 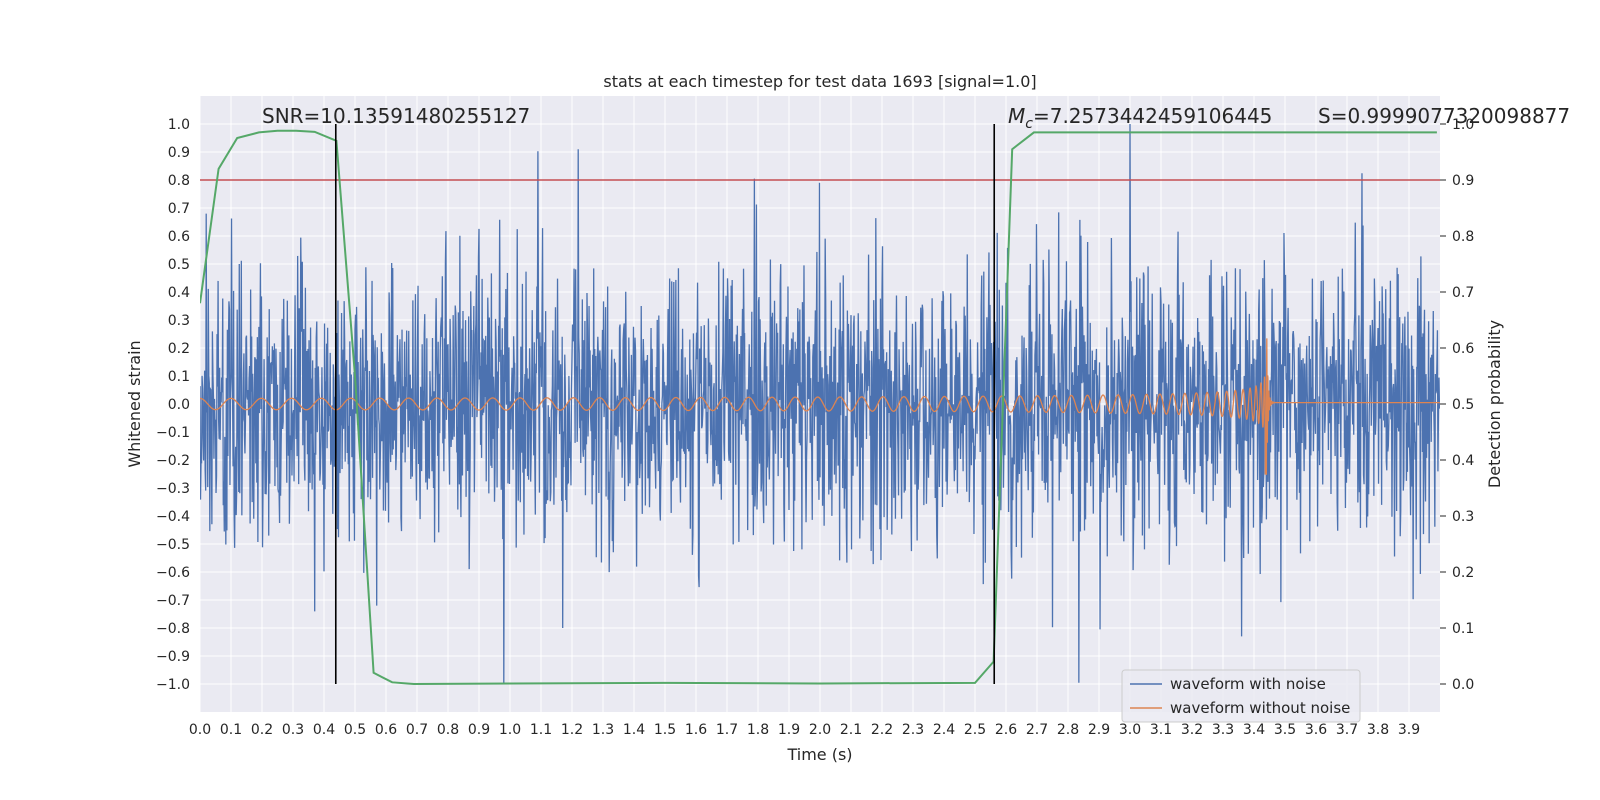 What do you see at coordinates (1316, 730) in the screenshot?
I see `x-tick-label: 3.6` at bounding box center [1316, 730].